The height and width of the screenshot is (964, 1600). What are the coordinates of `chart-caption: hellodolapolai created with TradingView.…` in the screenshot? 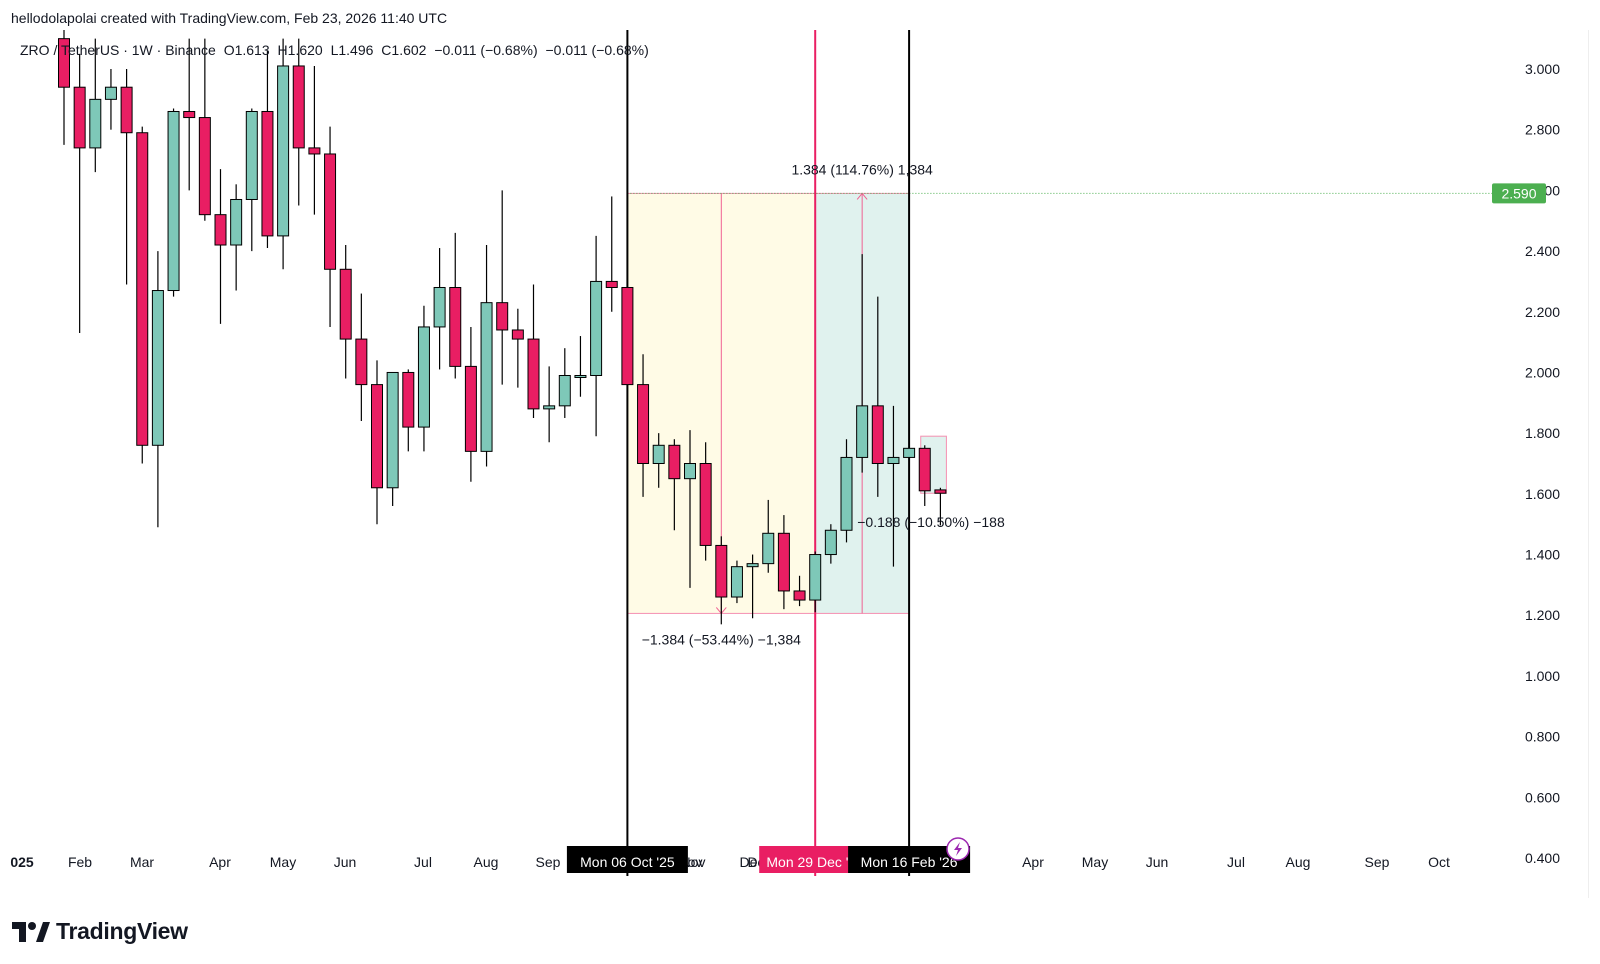 It's located at (229, 18).